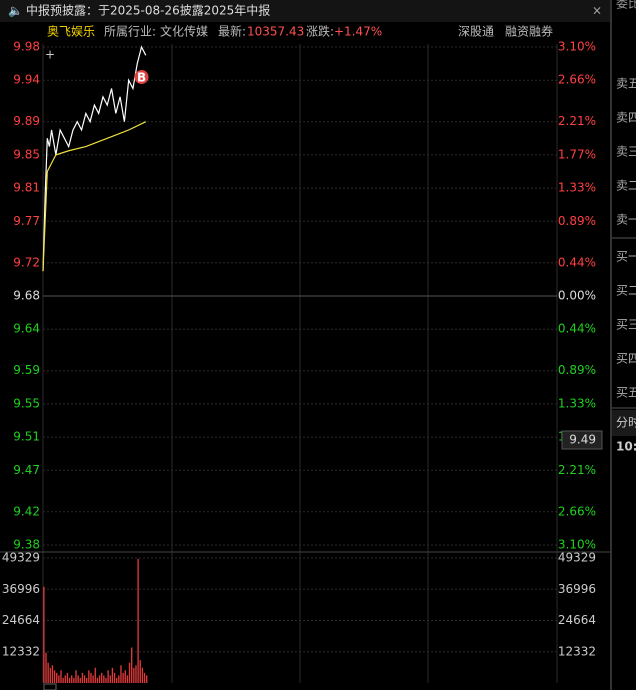 Image resolution: width=636 pixels, height=690 pixels. What do you see at coordinates (26, 221) in the screenshot?
I see `y-tick-label: 9.77` at bounding box center [26, 221].